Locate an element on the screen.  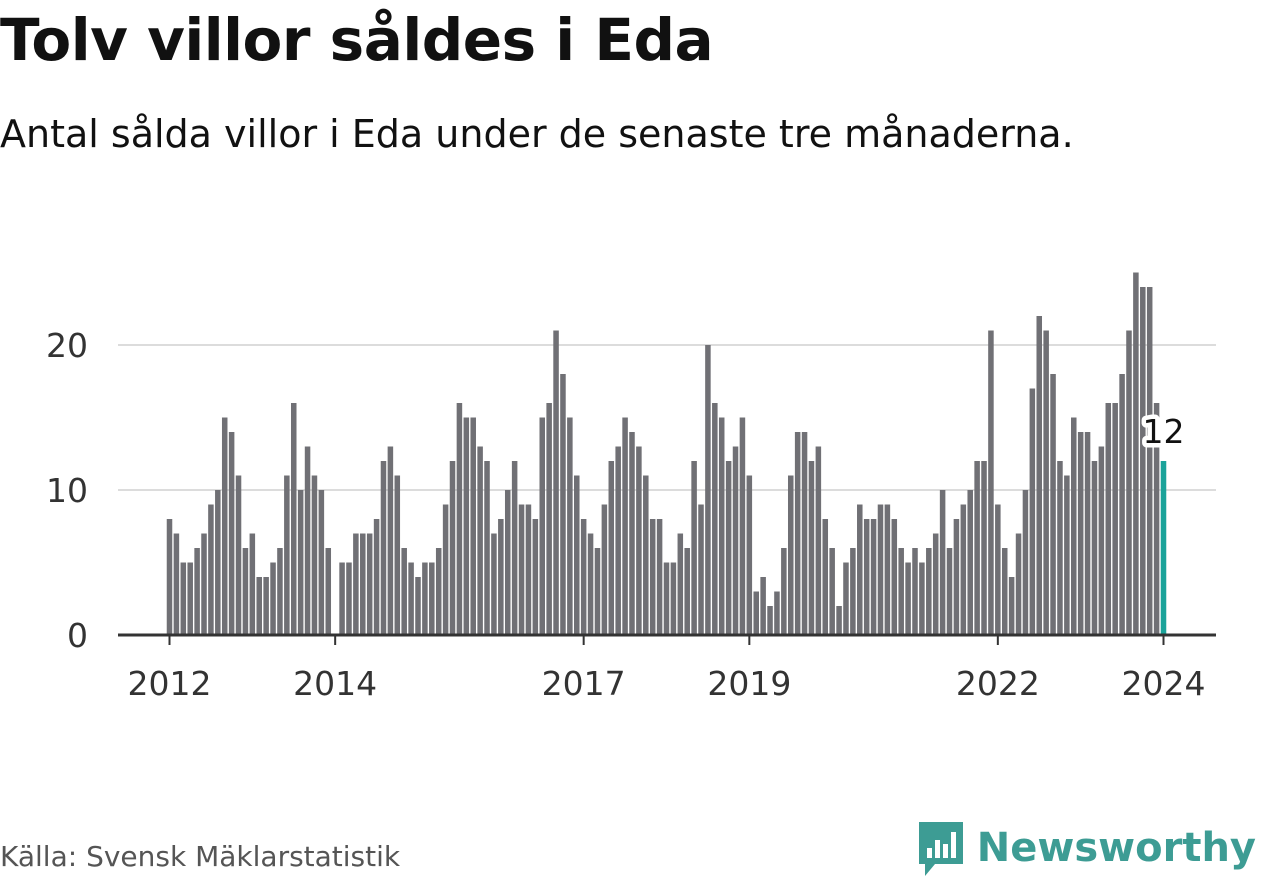
y-tick-label: 10 is located at coordinates (67, 490).